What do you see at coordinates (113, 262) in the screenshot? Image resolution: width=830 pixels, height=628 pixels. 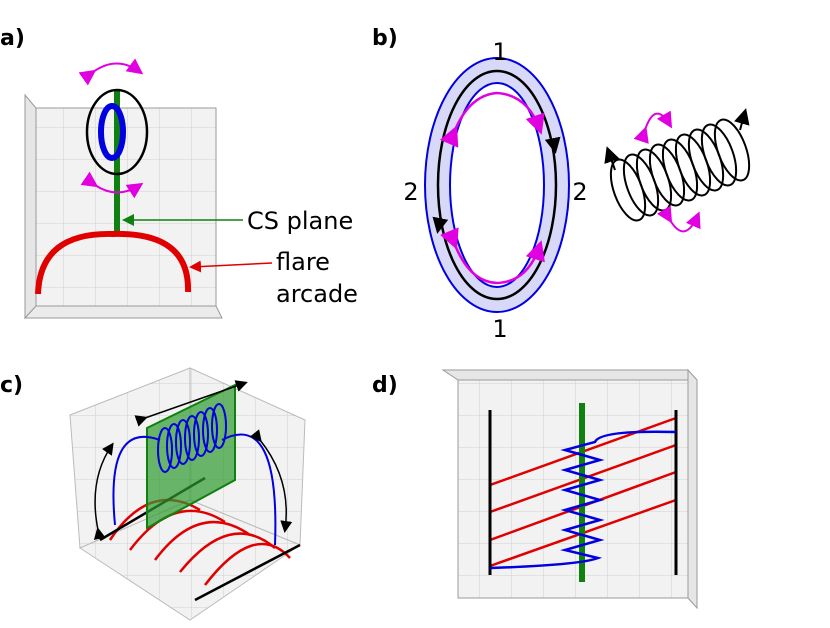 I see `flare-arcade` at bounding box center [113, 262].